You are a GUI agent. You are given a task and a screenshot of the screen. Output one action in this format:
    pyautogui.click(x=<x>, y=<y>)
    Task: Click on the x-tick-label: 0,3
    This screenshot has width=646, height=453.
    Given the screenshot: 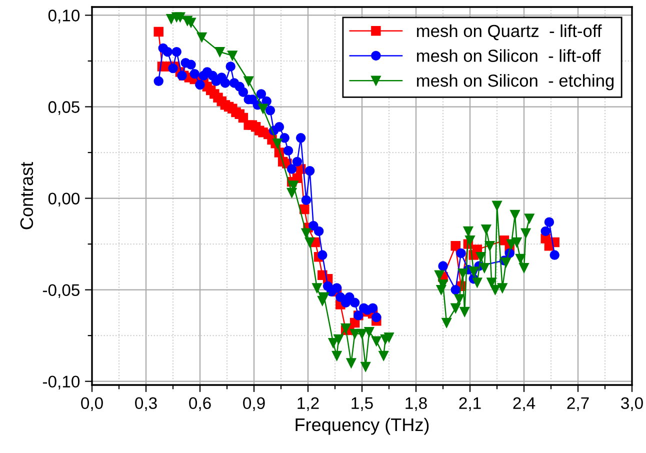 What is the action you would take?
    pyautogui.click(x=146, y=404)
    